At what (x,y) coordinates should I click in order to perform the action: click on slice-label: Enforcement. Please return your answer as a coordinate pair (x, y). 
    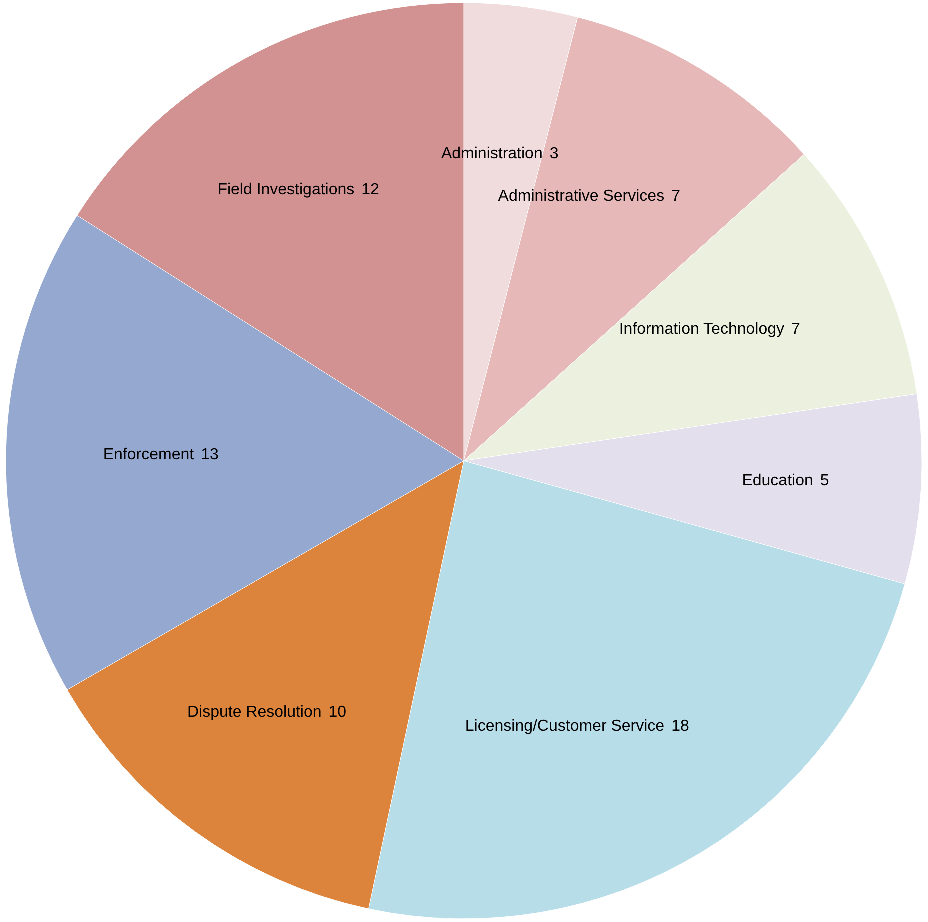
    Looking at the image, I should click on (149, 455).